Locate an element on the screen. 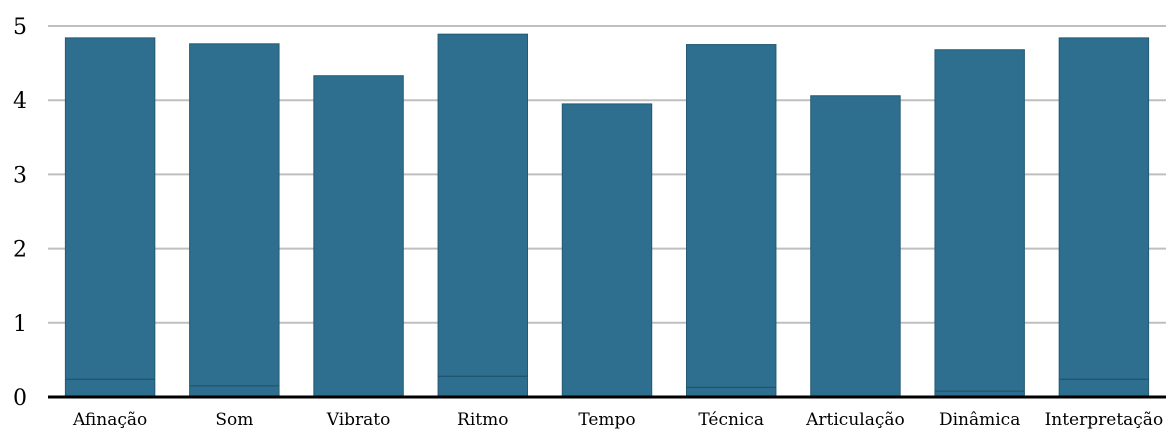 The width and height of the screenshot is (1170, 432). x-tick-label: Ritmo is located at coordinates (482, 420).